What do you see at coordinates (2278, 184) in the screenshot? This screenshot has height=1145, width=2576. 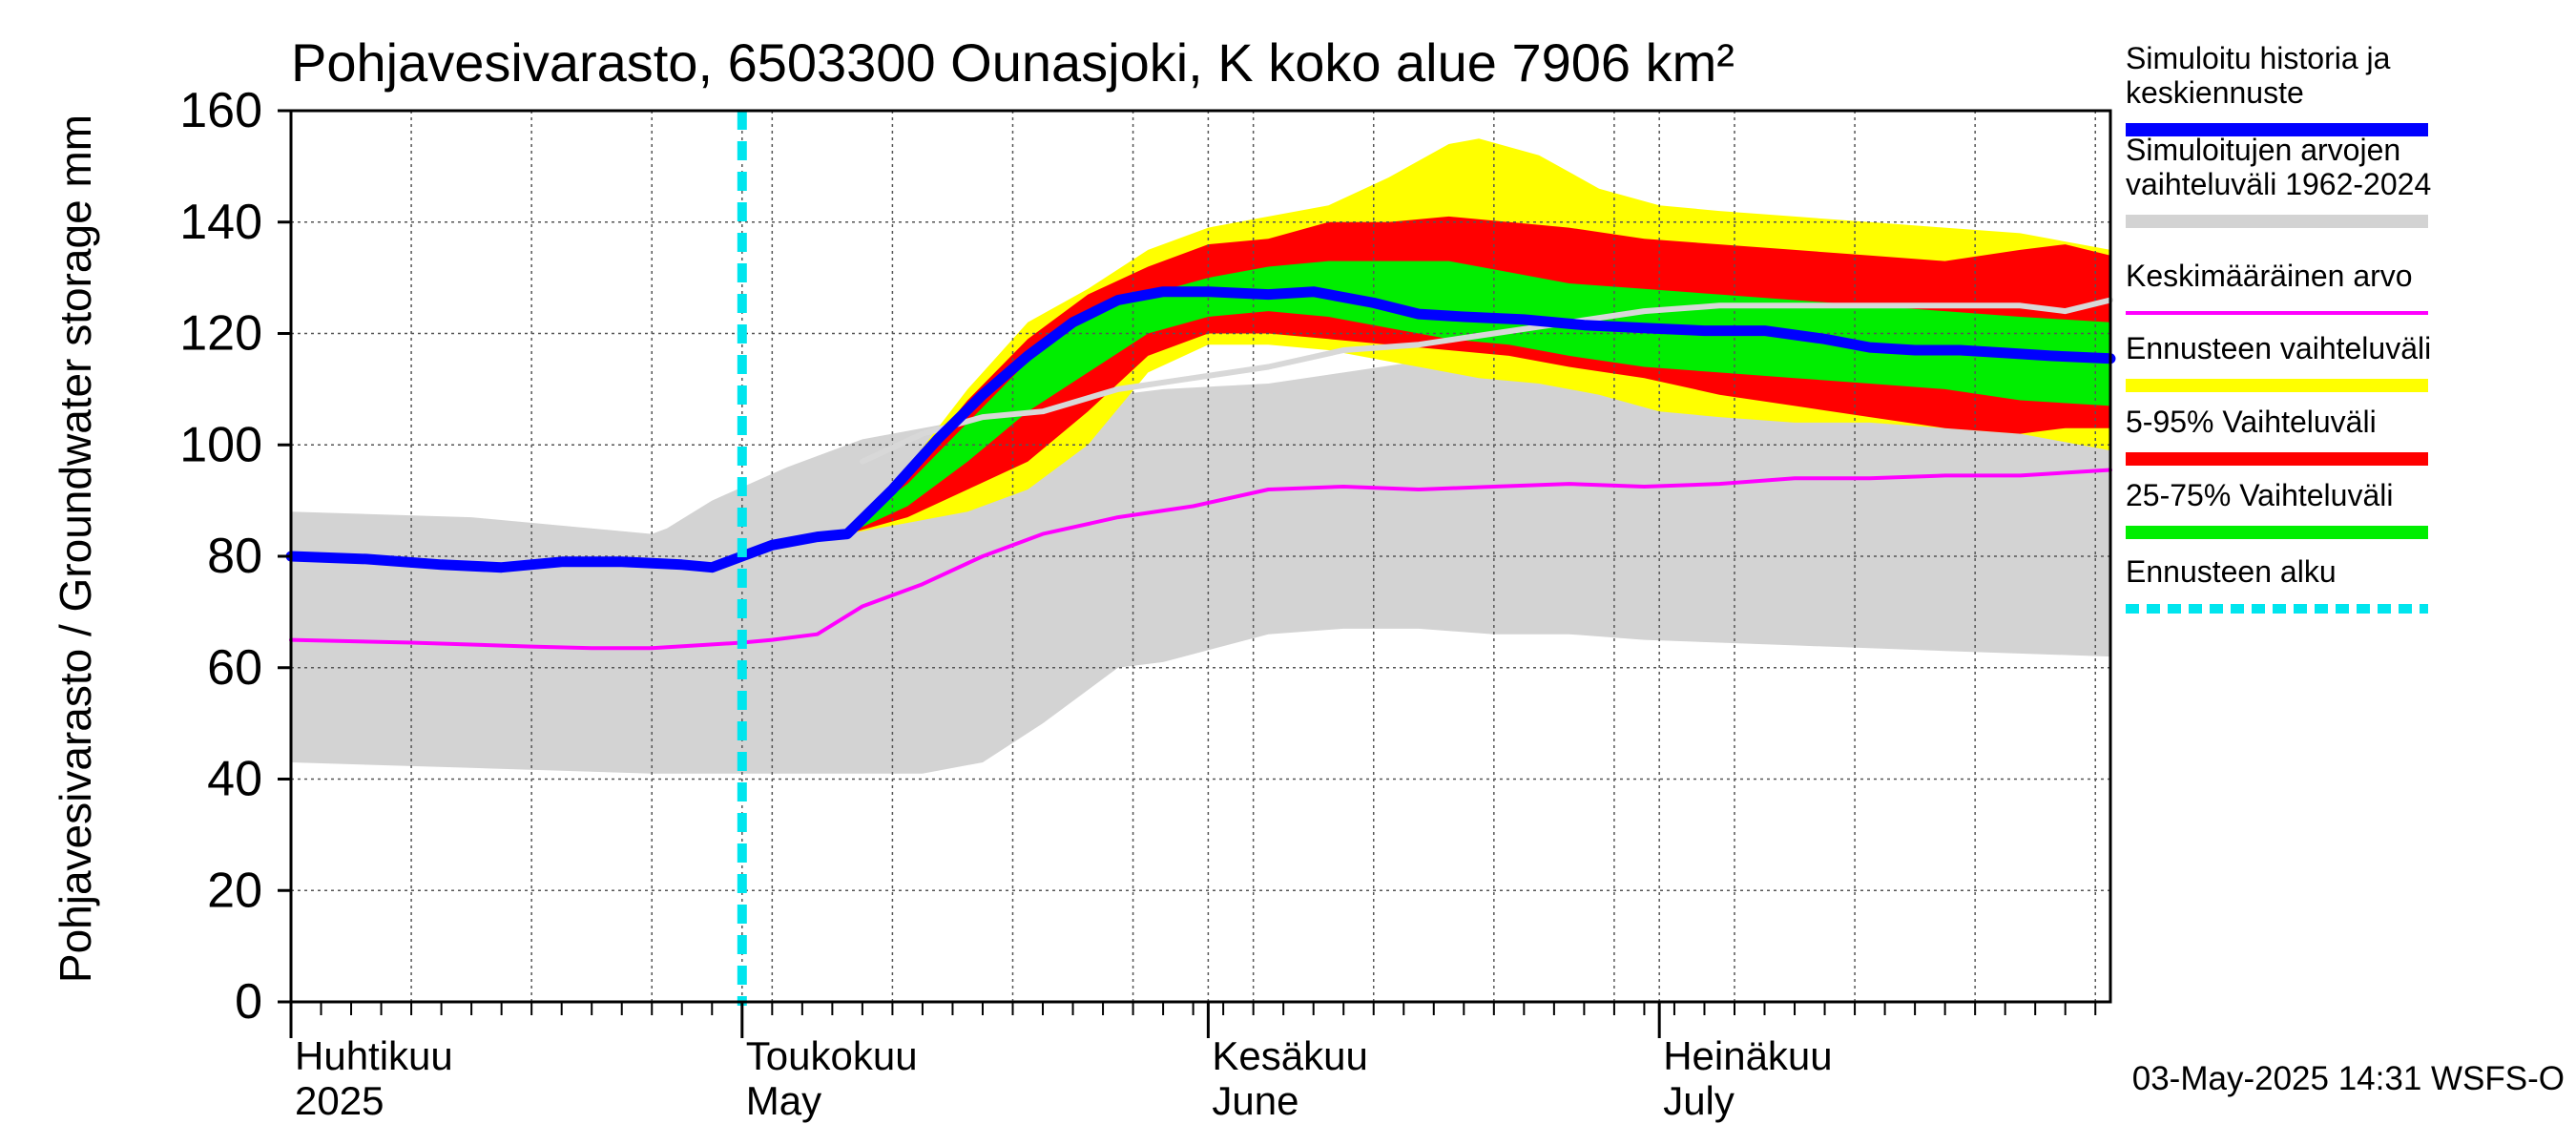 I see `legend-label: vaihteluväli 1962-2024` at bounding box center [2278, 184].